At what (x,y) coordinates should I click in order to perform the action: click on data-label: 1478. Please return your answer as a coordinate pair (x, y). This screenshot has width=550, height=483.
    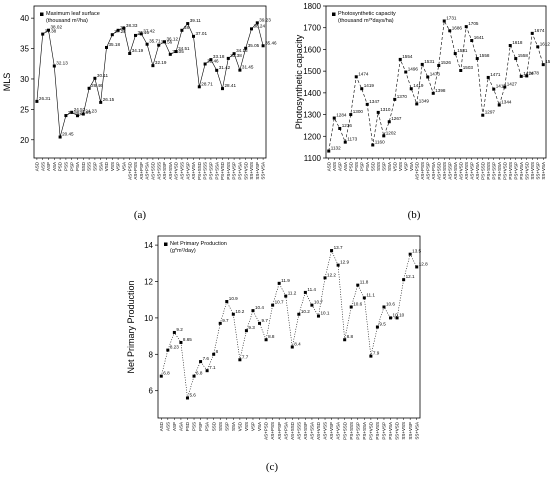
    Looking at the image, I should click on (534, 72).